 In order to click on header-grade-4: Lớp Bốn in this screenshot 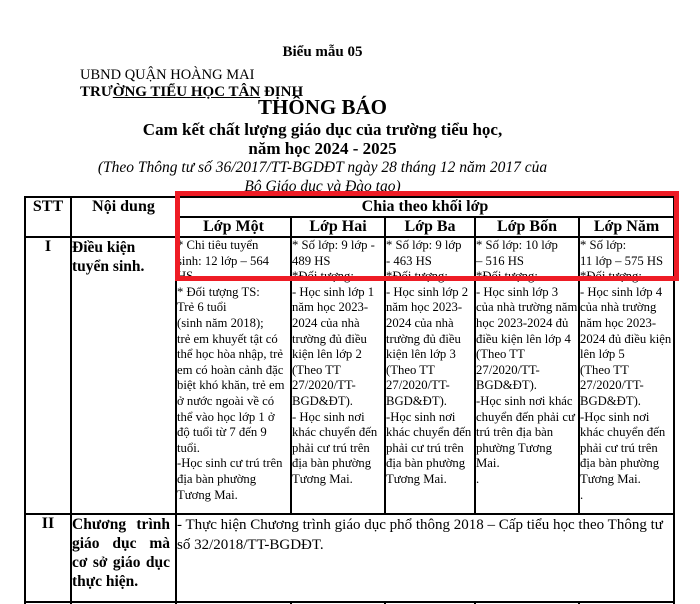, I will do `click(527, 227)`.